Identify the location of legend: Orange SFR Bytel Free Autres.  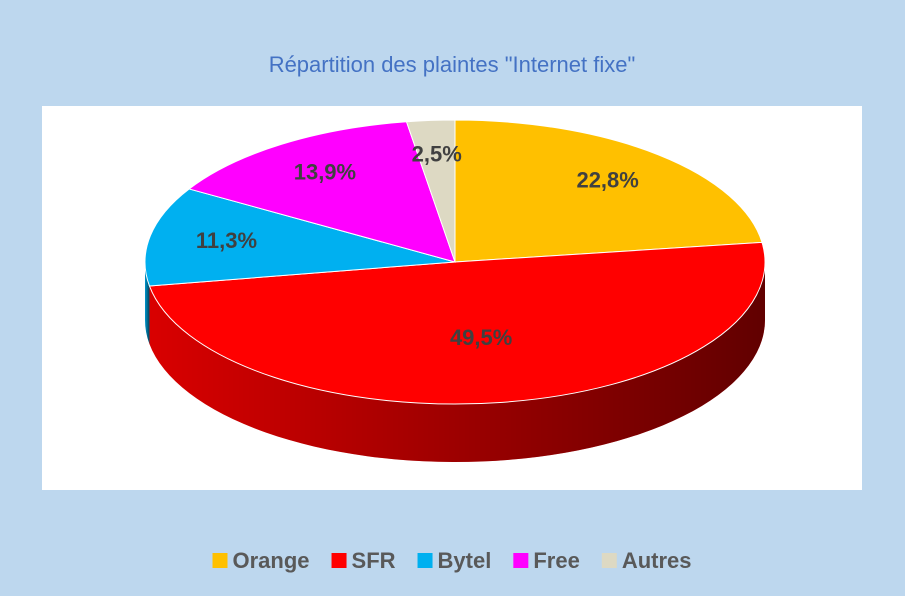
(452, 560).